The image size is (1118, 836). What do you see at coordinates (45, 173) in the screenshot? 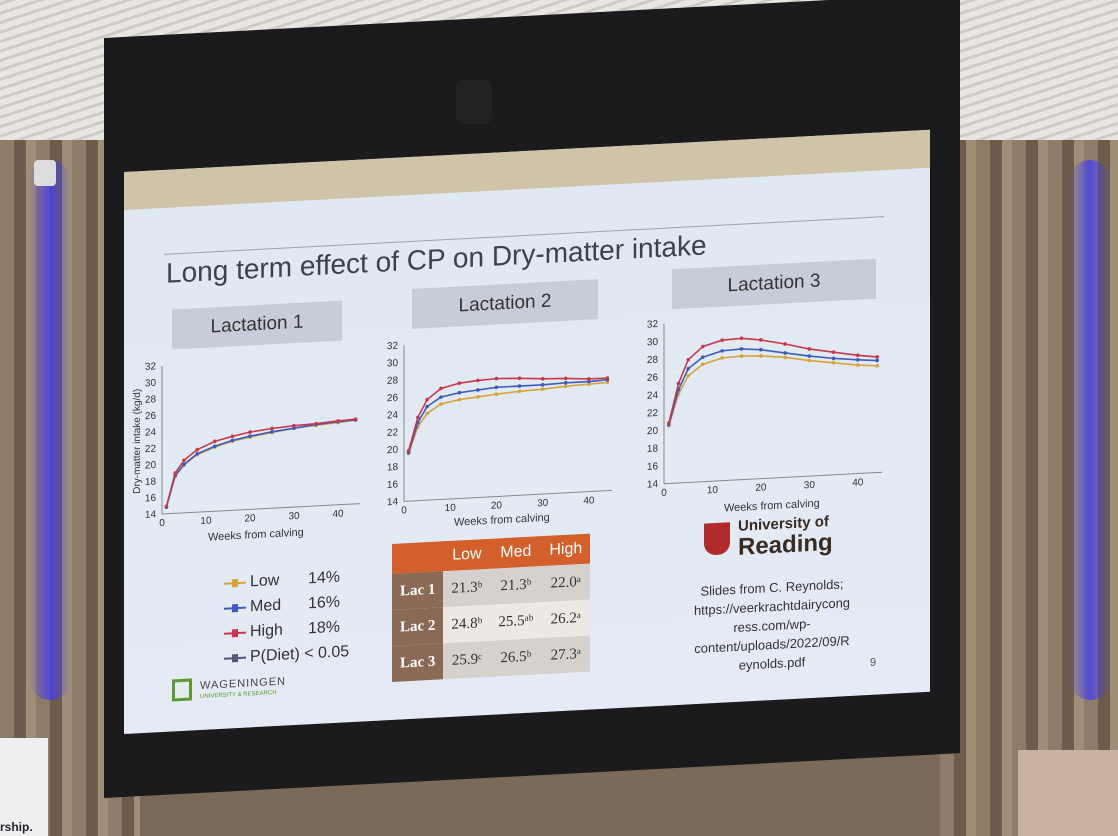
I see `ceiling-lamp` at bounding box center [45, 173].